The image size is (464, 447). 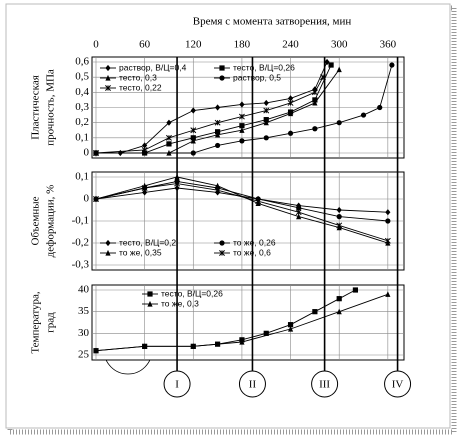 I want to click on y-tick-label: 0, so click(x=87, y=199).